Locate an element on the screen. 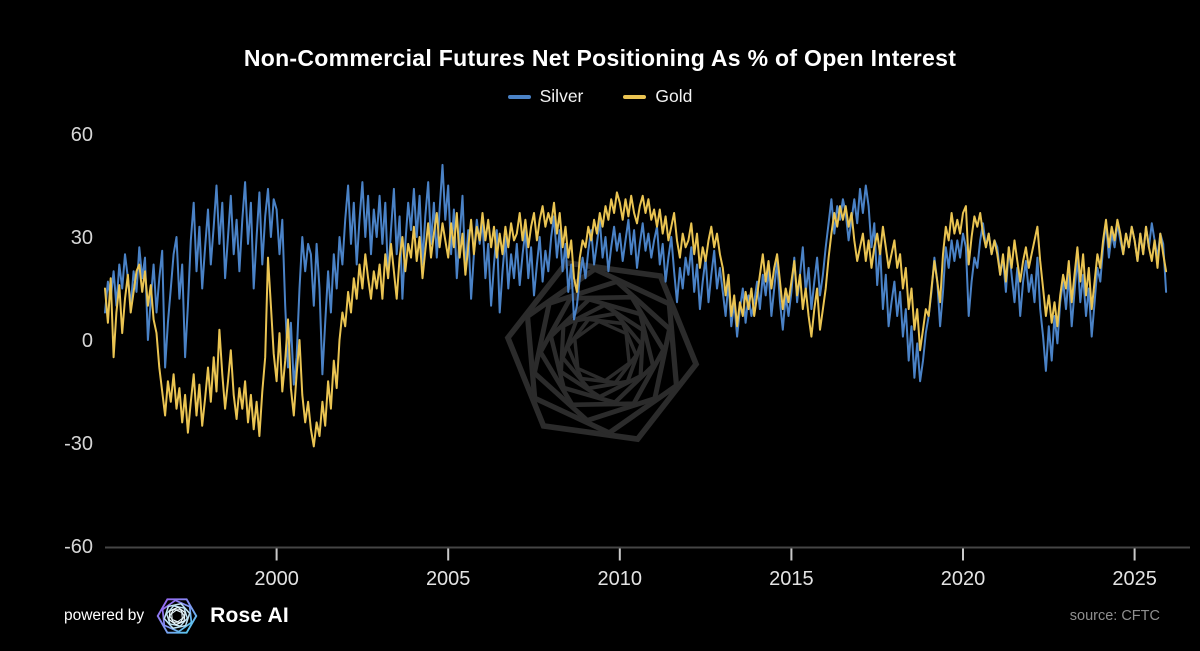 The width and height of the screenshot is (1200, 651). rose-ai-logo-icon is located at coordinates (177, 616).